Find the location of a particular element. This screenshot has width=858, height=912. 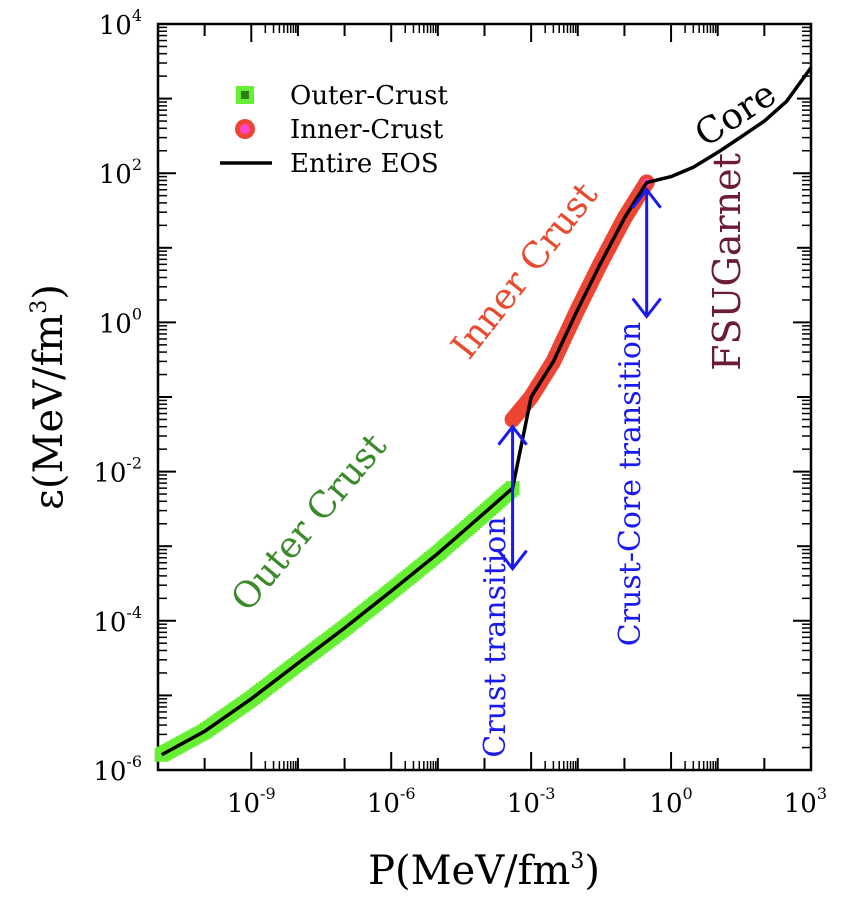

x-tick-label-exp: -3 is located at coordinates (548, 793).